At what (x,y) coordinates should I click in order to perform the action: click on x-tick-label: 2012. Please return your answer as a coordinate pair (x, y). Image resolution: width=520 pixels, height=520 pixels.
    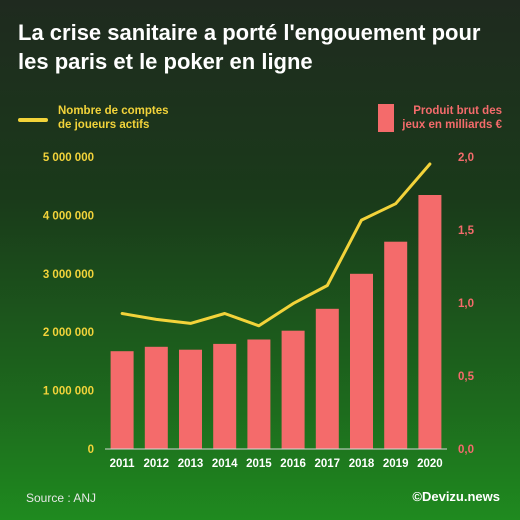
    Looking at the image, I should click on (157, 464).